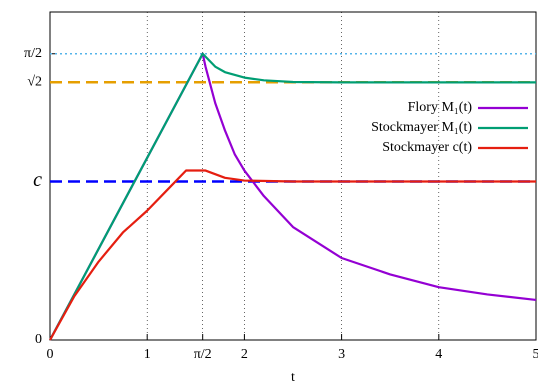 The height and width of the screenshot is (389, 538). Describe the element at coordinates (293, 377) in the screenshot. I see `x-axis-label: t` at that location.